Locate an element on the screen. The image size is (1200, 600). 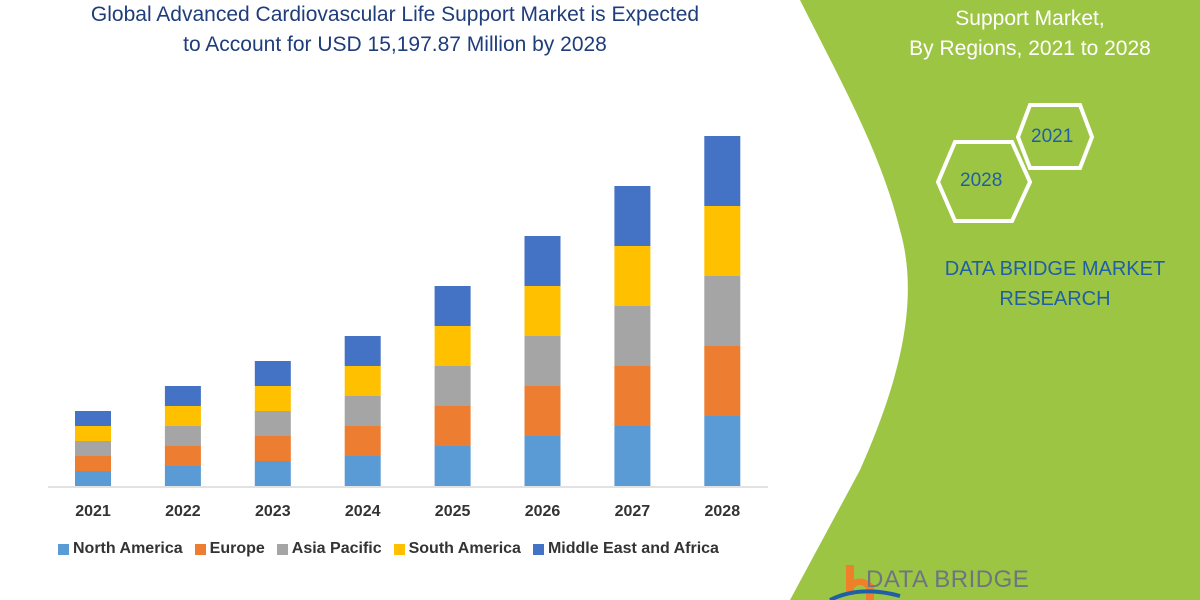
bar-2028-asia-pacific is located at coordinates (722, 311).